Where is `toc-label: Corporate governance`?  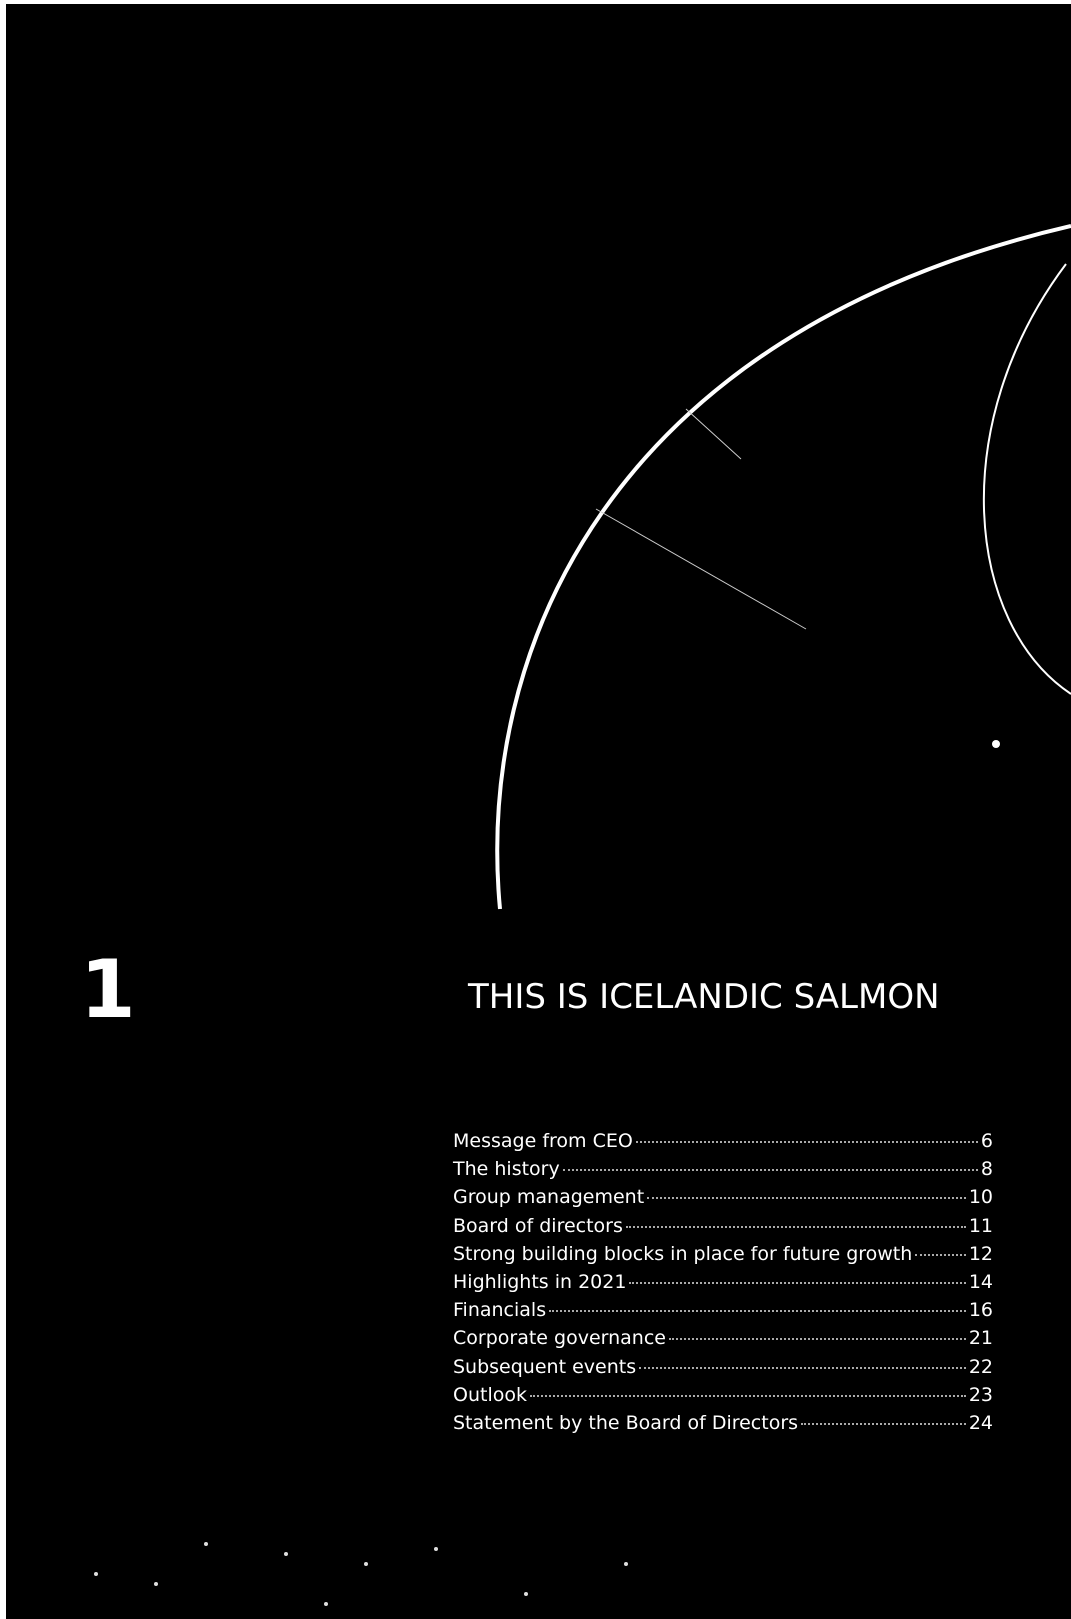
toc-label: Corporate governance is located at coordinates (559, 1338).